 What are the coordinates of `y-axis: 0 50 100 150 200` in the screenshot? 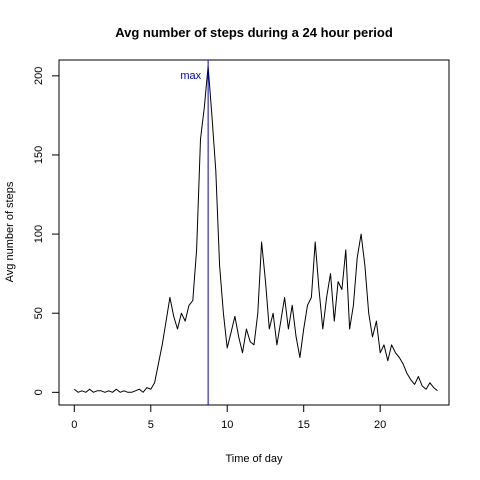 It's located at (46, 231).